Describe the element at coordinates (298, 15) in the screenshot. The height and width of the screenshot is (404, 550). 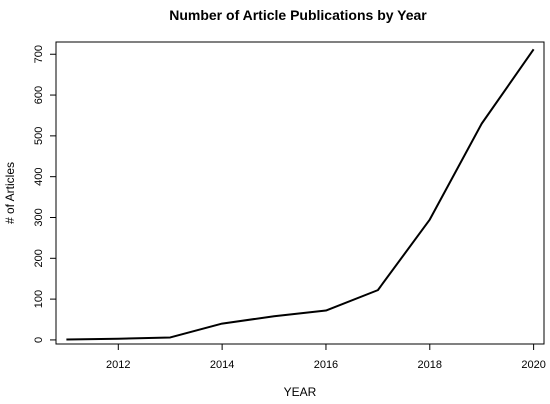
I see `chart-title: Number of Article Publications by Year` at that location.